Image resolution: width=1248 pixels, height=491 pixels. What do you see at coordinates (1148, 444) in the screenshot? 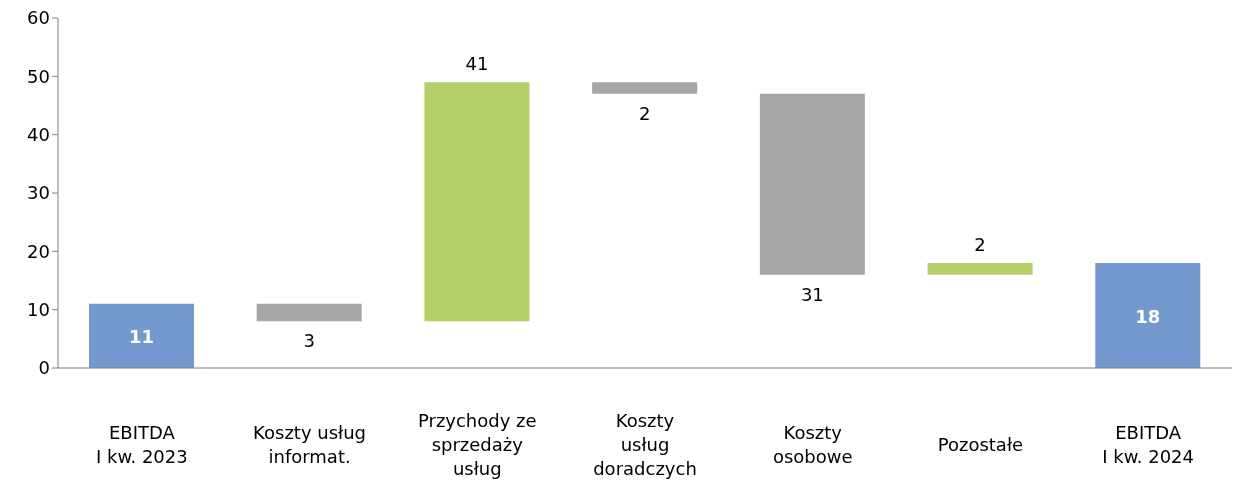
I see `x-tick-label: EBITDA I kw. 2024` at bounding box center [1148, 444].